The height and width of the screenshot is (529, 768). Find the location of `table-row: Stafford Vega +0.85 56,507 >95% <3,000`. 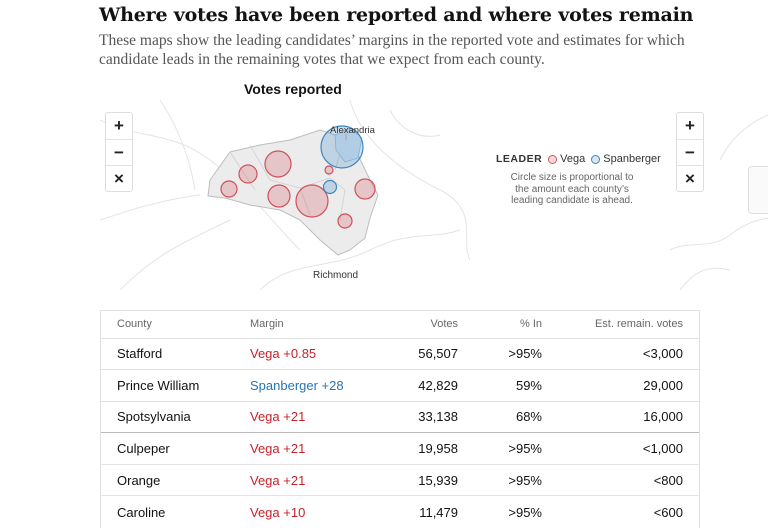

table-row: Stafford Vega +0.85 56,507 >95% <3,000 is located at coordinates (400, 353).